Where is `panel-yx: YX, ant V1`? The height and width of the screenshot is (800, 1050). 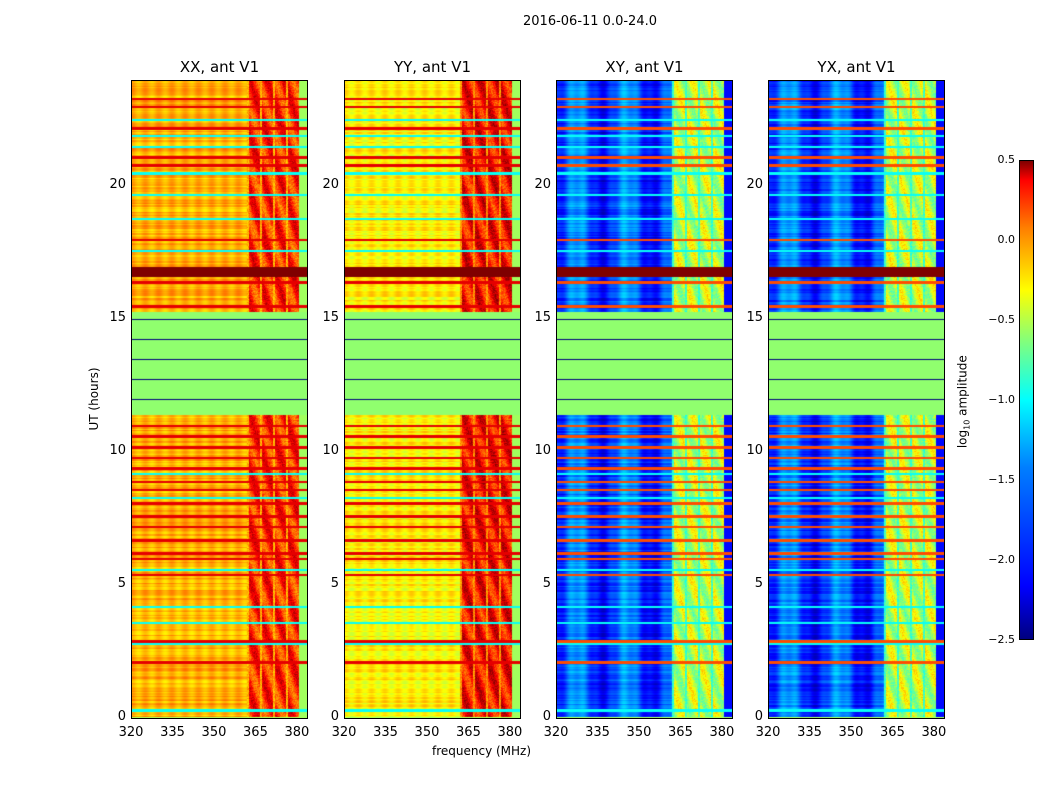
panel-yx: YX, ant V1 is located at coordinates (856, 388).